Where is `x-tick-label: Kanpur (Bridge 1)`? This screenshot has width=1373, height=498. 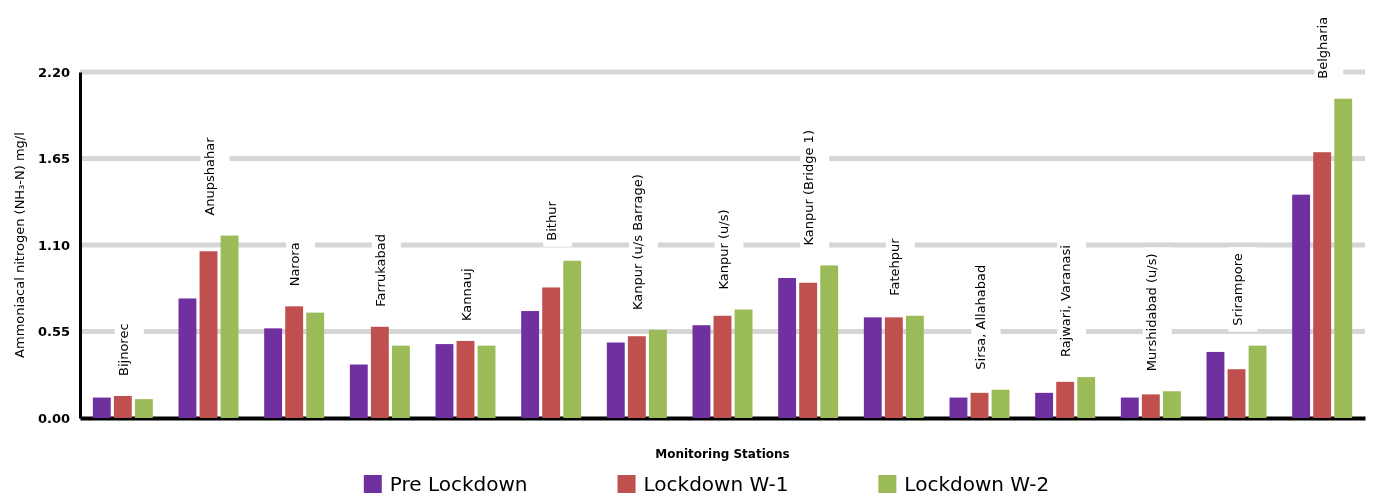
x-tick-label: Kanpur (Bridge 1) is located at coordinates (809, 188).